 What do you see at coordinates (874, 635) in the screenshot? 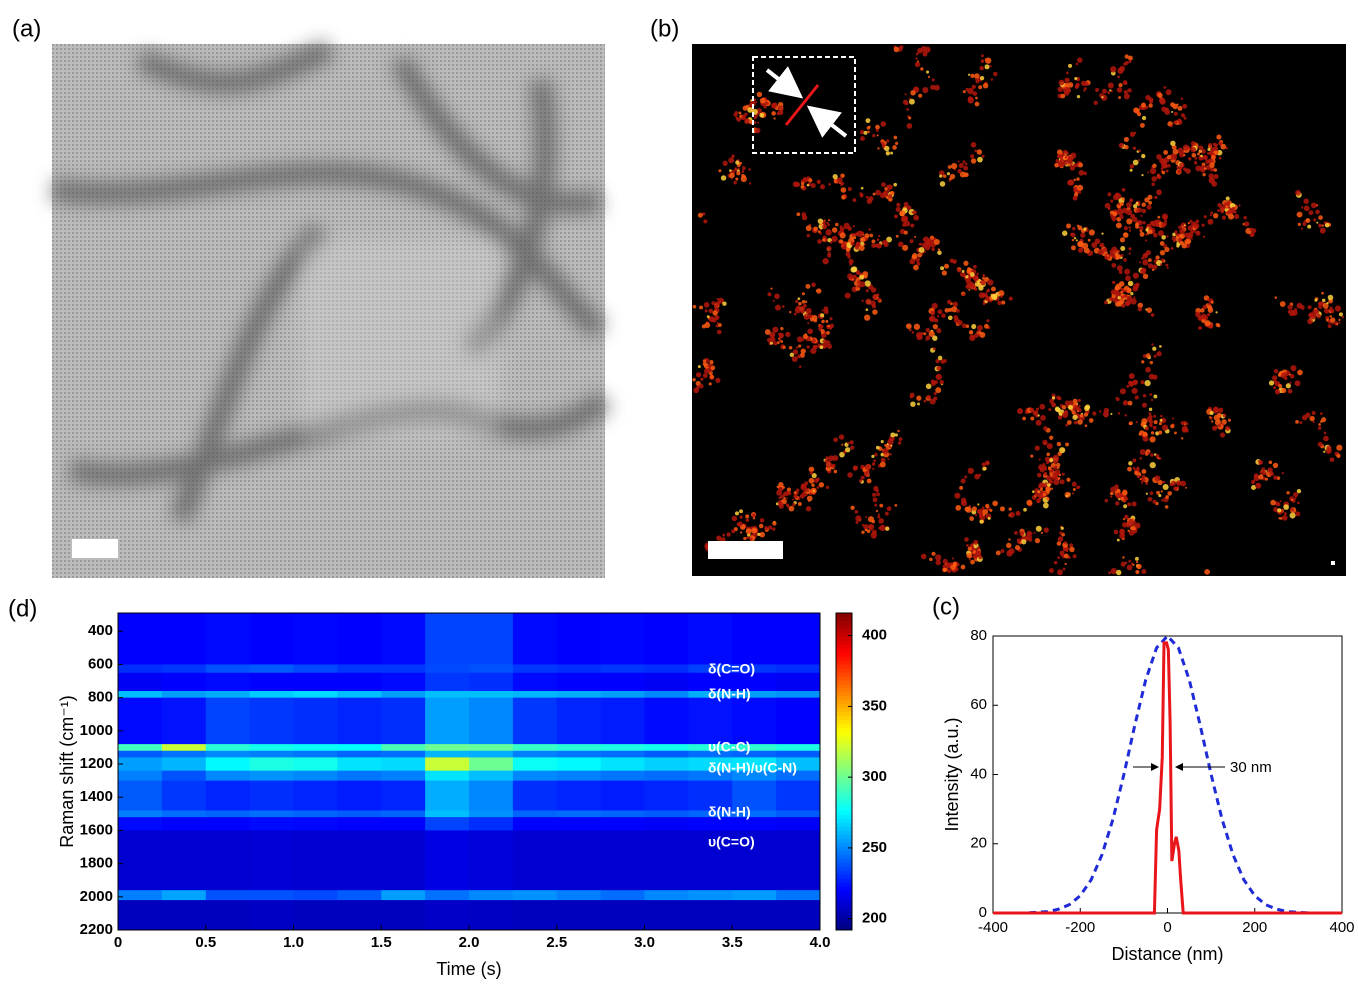
I see `colorbar-tick-label: 400` at bounding box center [874, 635].